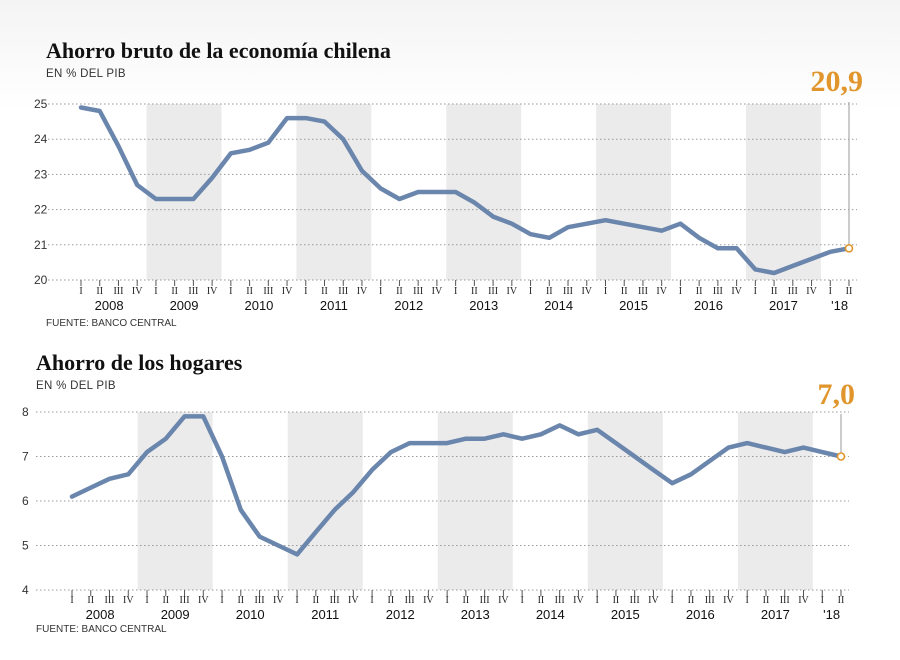 The image size is (900, 660). Describe the element at coordinates (258, 305) in the screenshot. I see `chart1-year-label: 2010` at that location.